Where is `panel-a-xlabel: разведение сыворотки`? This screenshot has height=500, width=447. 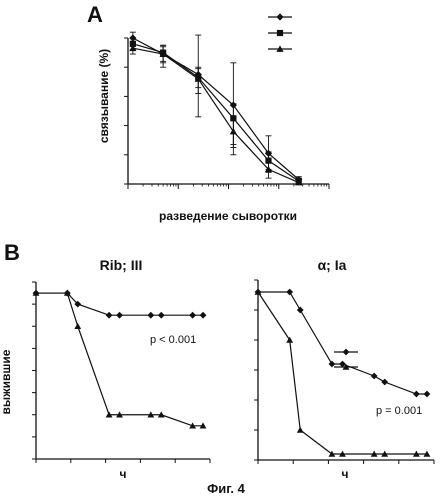 panel-a-xlabel: разведение сыворотки is located at coordinates (228, 216).